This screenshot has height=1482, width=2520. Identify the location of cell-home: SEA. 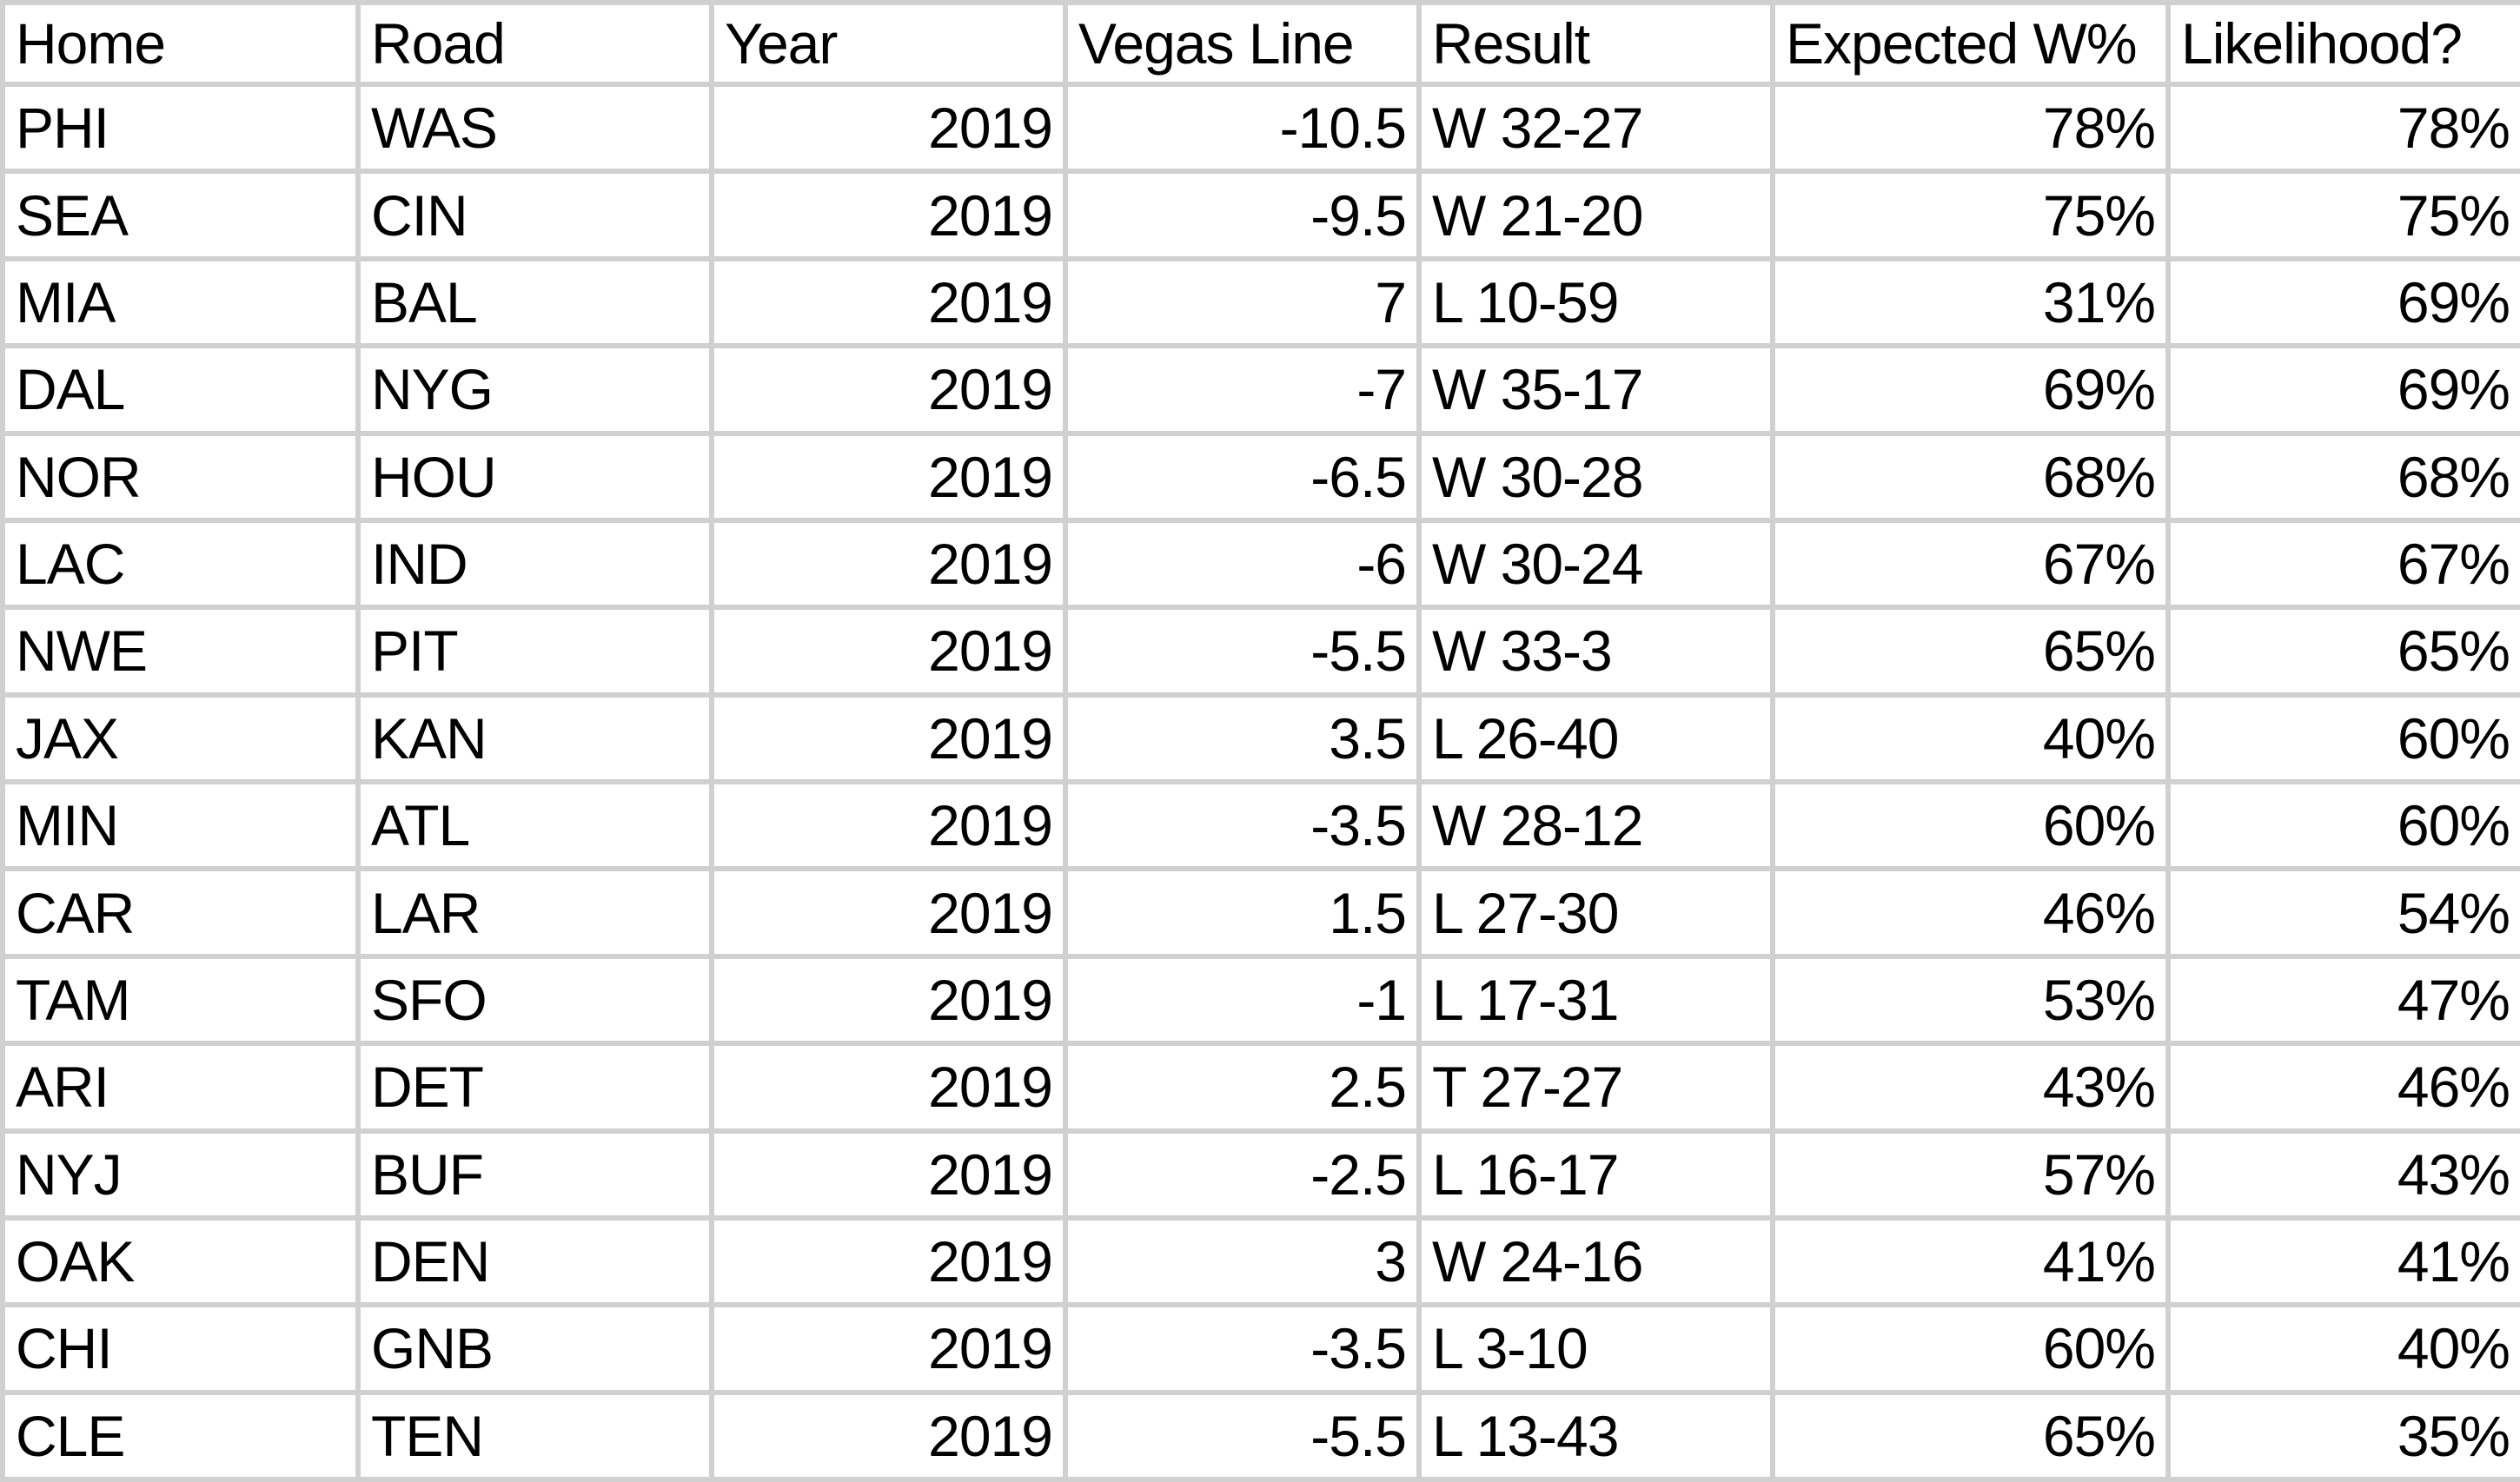
(180, 215).